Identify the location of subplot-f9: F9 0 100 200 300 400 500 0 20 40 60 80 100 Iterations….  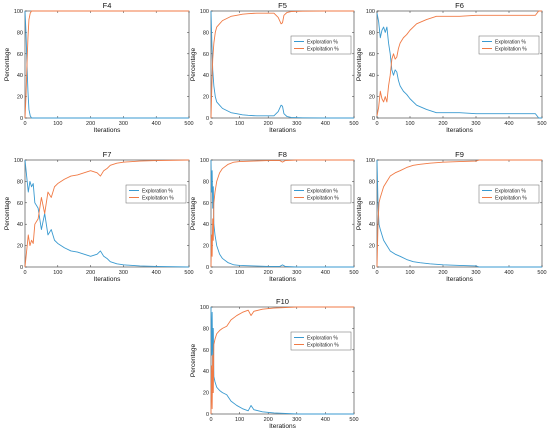
(451, 216).